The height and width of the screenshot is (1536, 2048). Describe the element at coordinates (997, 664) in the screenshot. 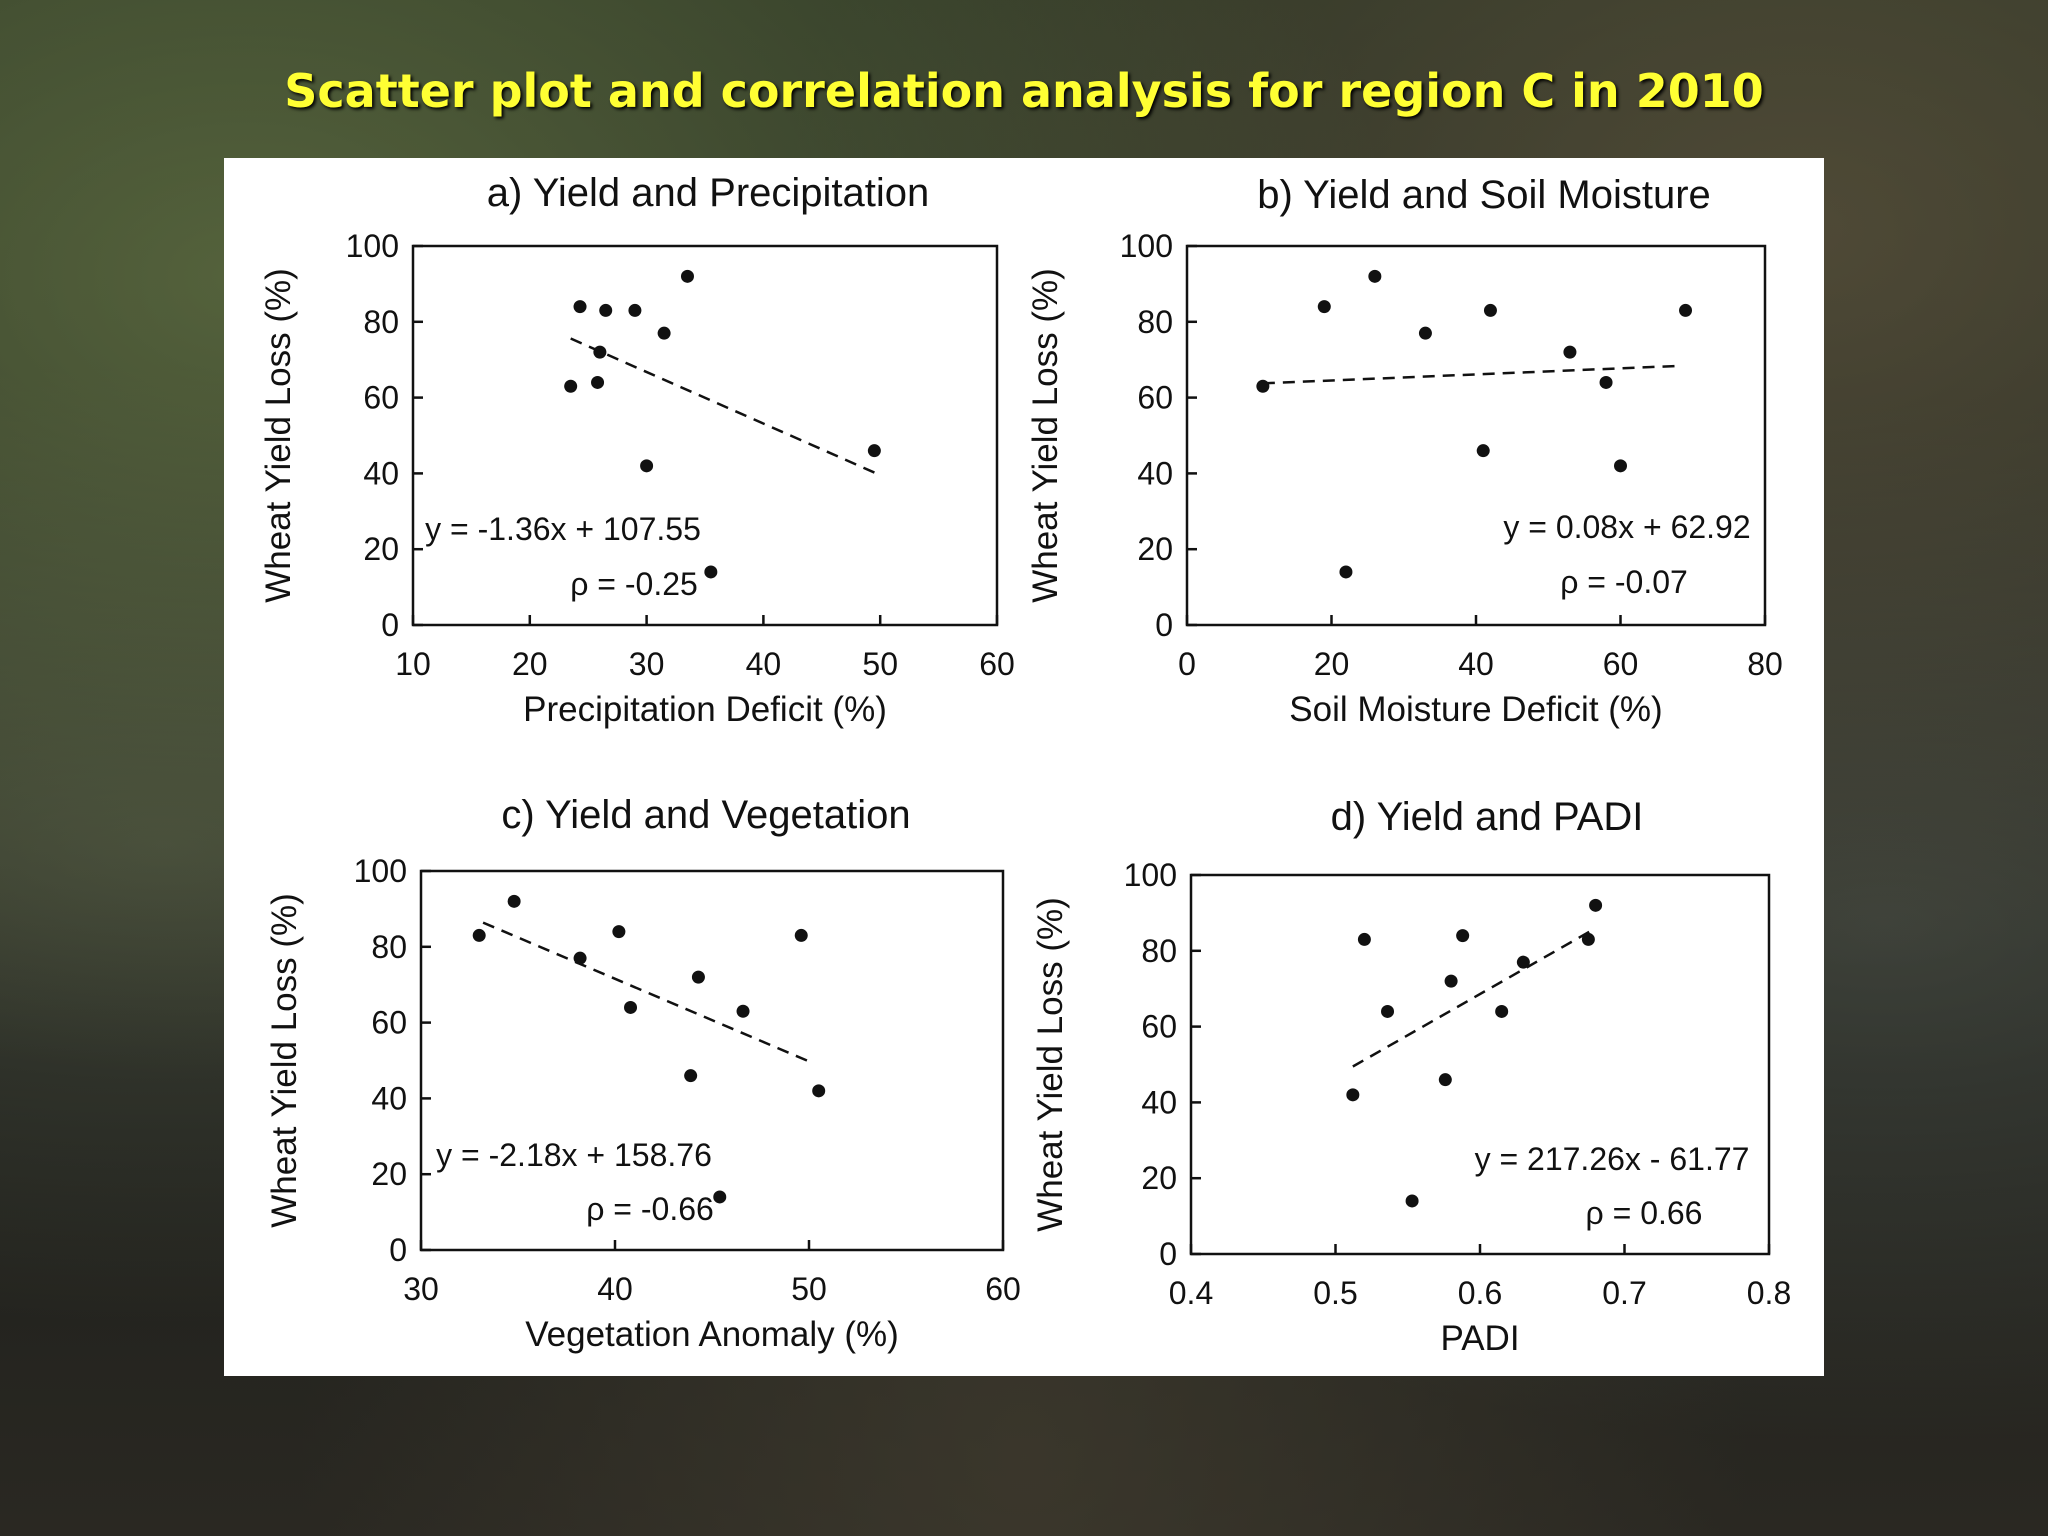

I see `chart-1-xtick-label: 60` at that location.